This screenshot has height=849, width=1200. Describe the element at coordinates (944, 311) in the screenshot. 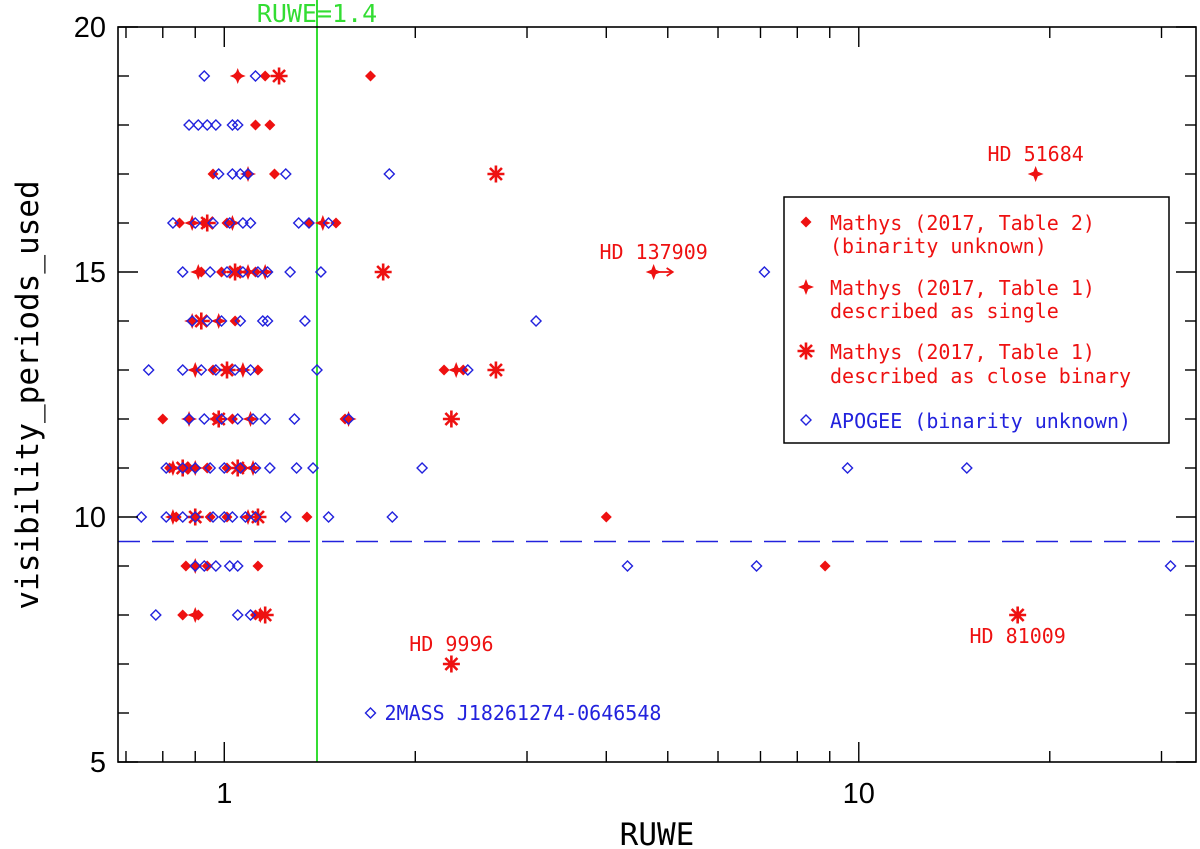

I see `legend-label-1-1: described as single` at that location.